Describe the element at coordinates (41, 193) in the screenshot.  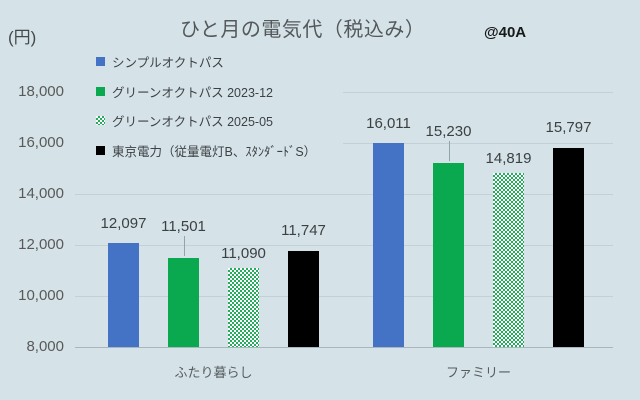
I see `y-axis-tick-label: 14,000` at that location.